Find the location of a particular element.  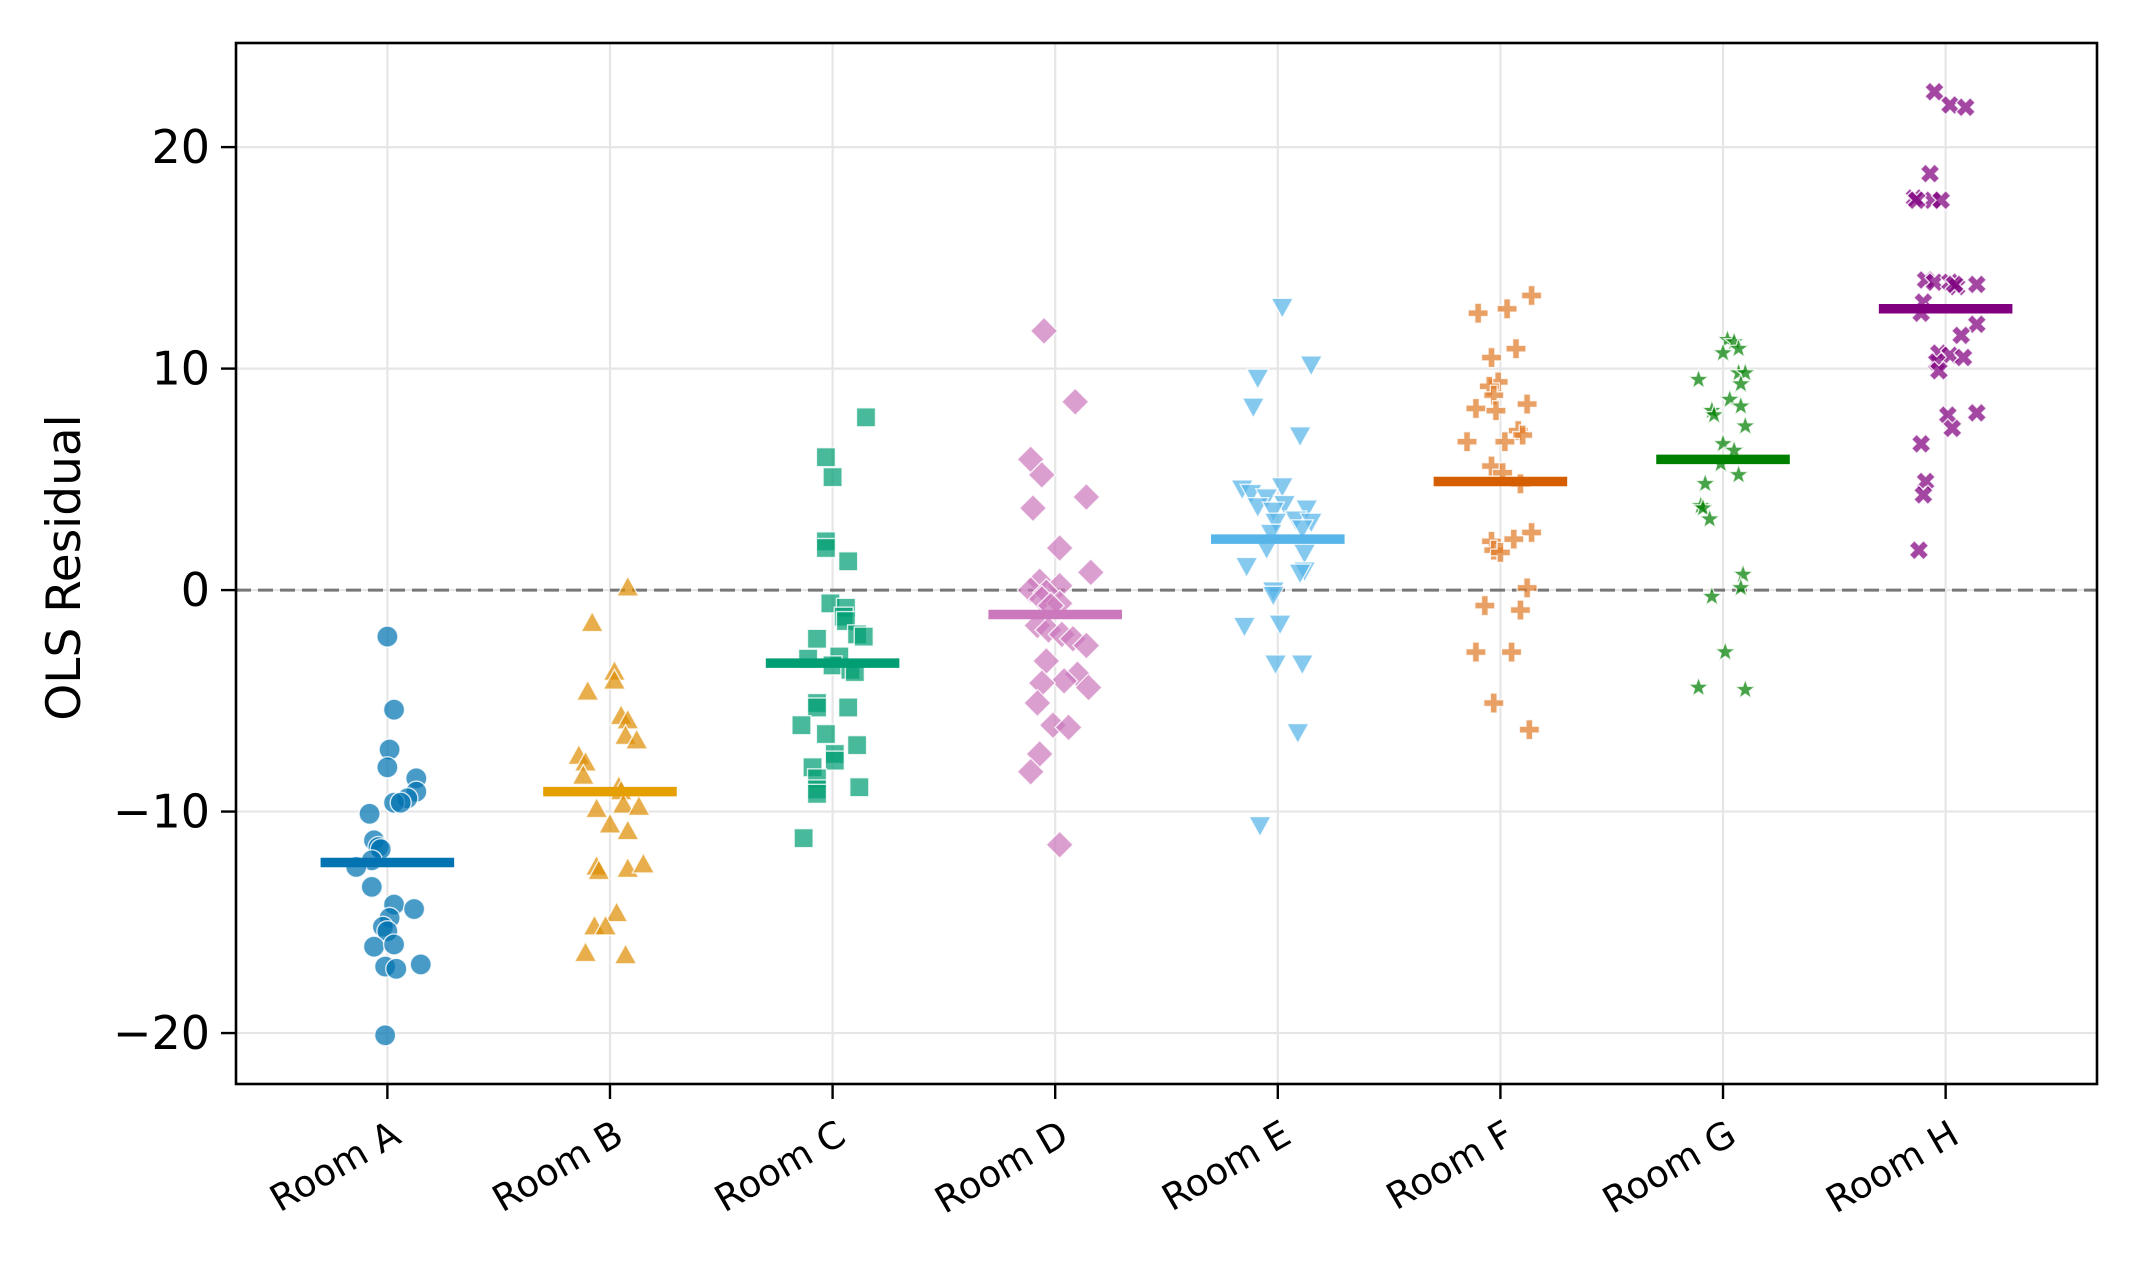

y-tick-label: −20 is located at coordinates (161, 1033).